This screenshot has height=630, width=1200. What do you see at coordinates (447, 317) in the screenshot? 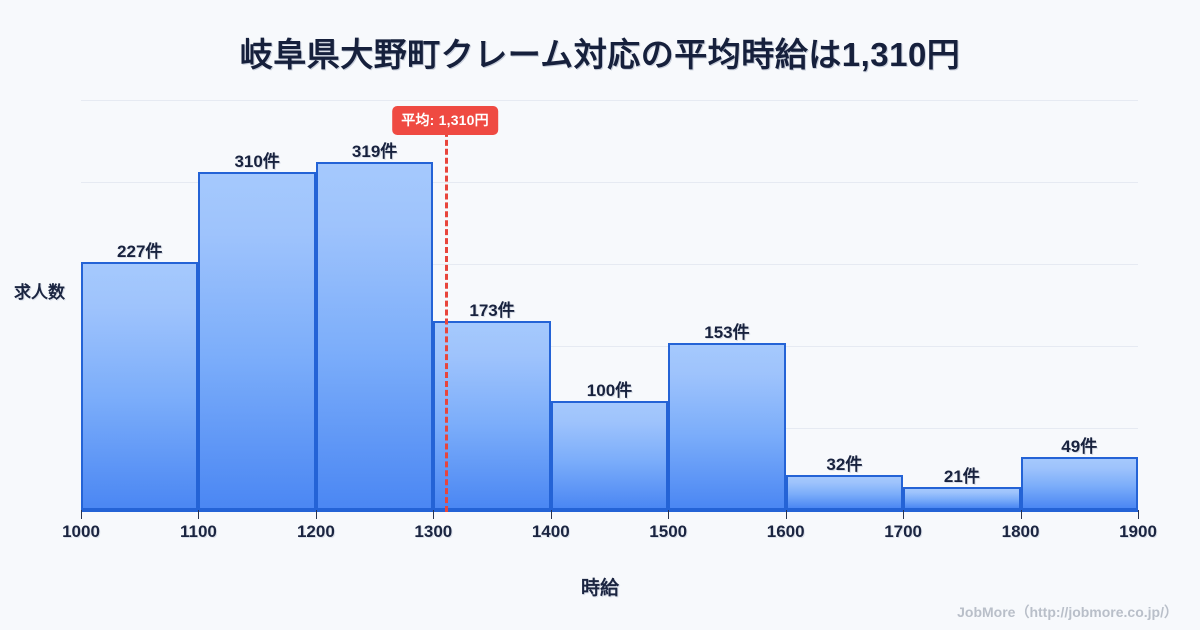
I see `average-line` at bounding box center [447, 317].